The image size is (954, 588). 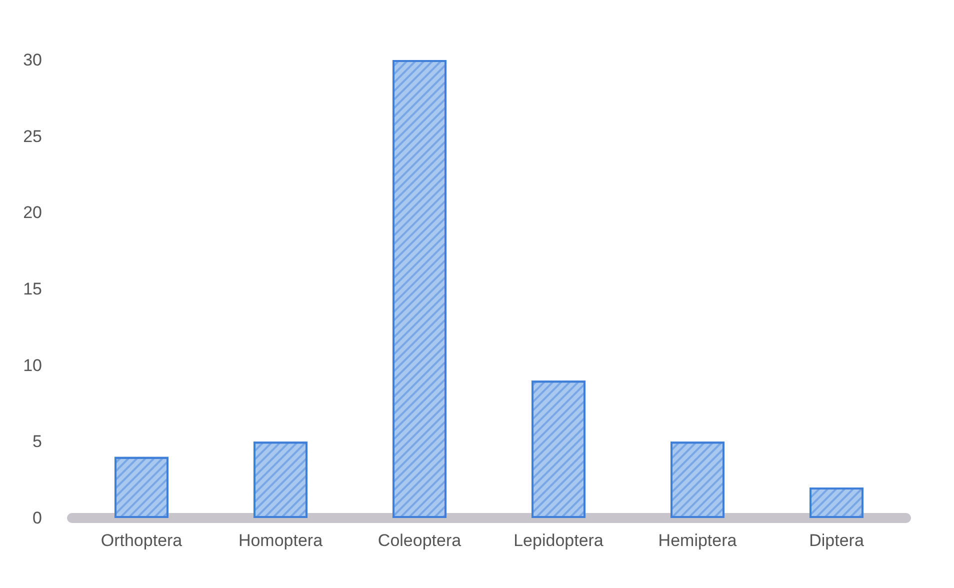 I want to click on x-tick-label: Lepidoptera, so click(x=559, y=540).